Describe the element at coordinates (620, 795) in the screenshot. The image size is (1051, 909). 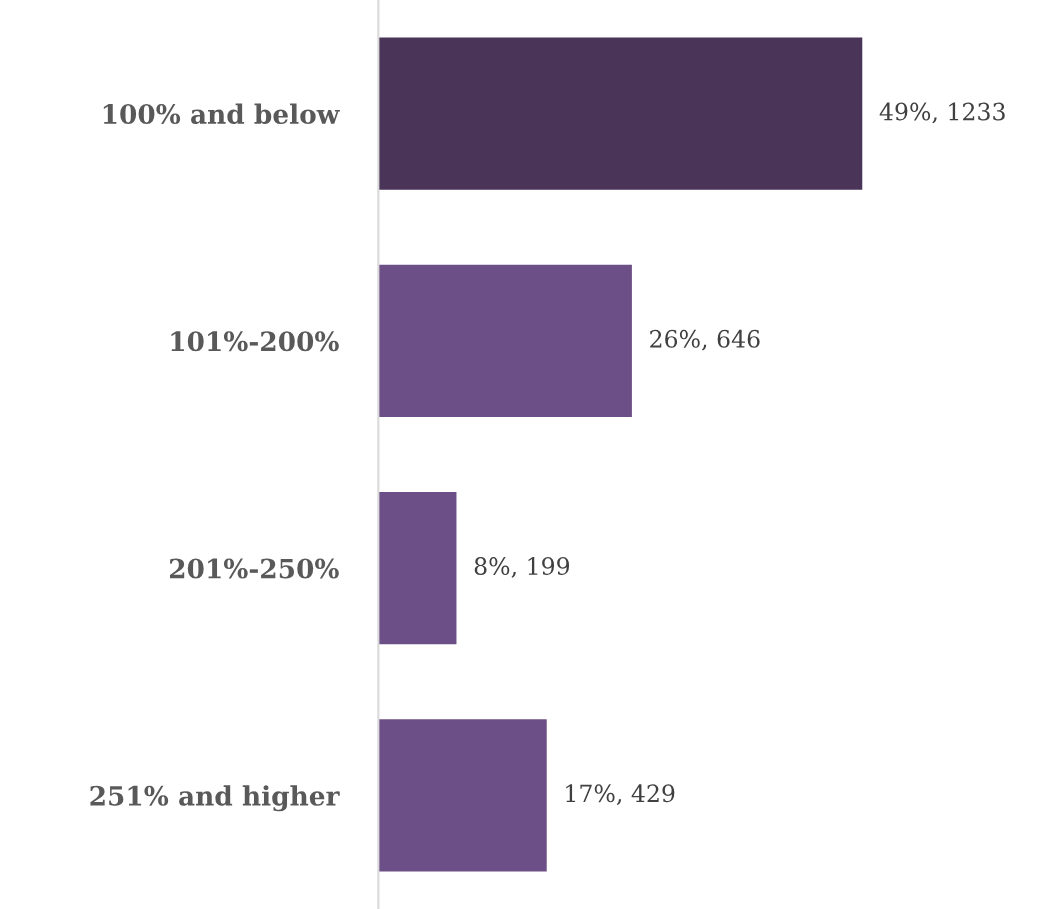
I see `data-label: 17%, 429` at that location.